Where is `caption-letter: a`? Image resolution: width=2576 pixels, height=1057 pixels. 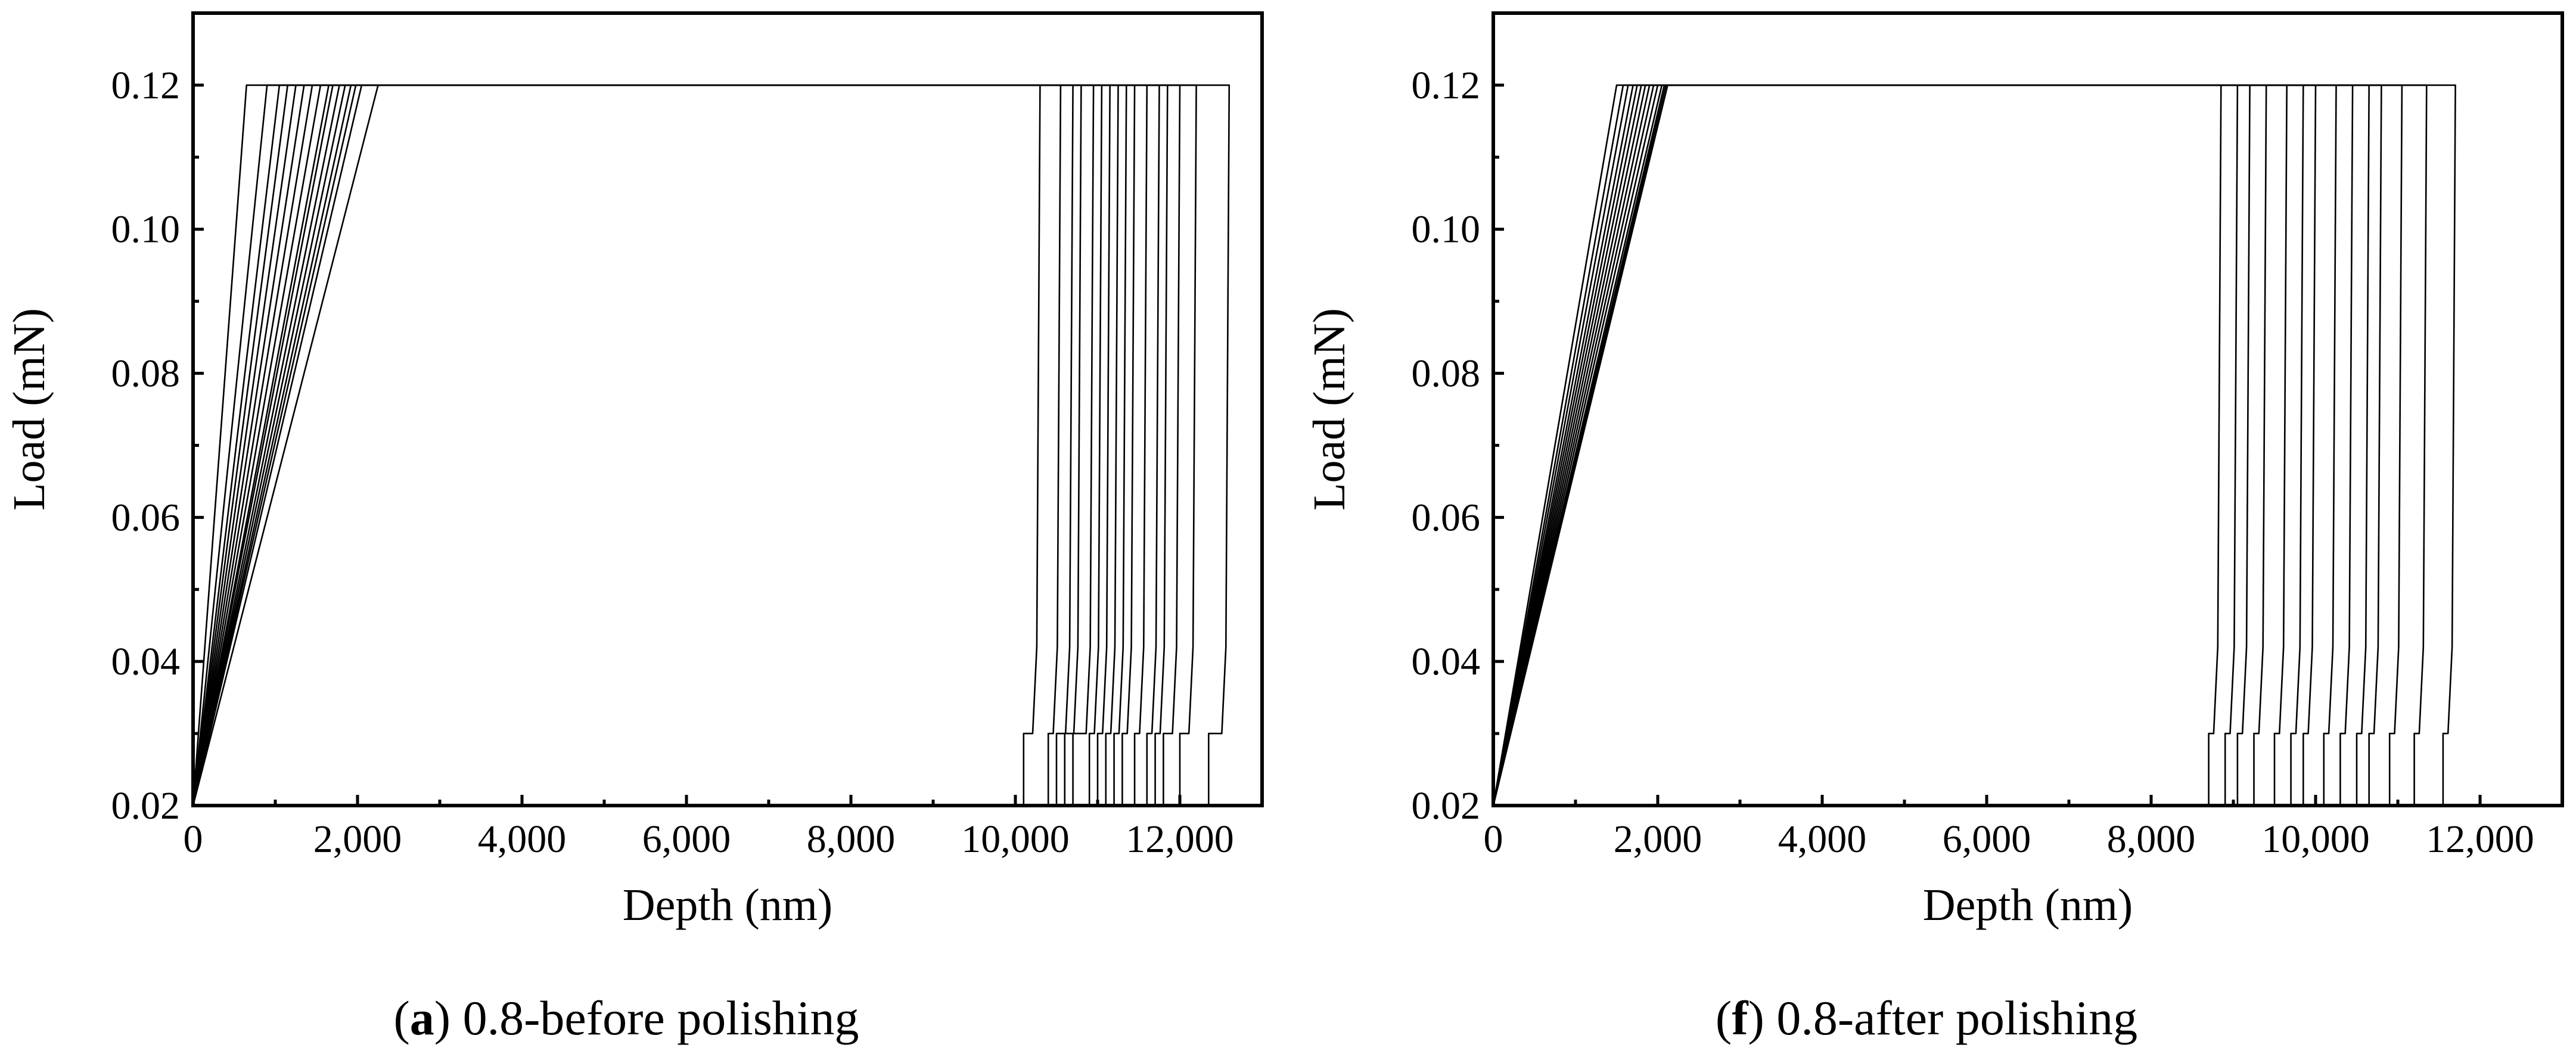
caption-letter: a is located at coordinates (422, 1018).